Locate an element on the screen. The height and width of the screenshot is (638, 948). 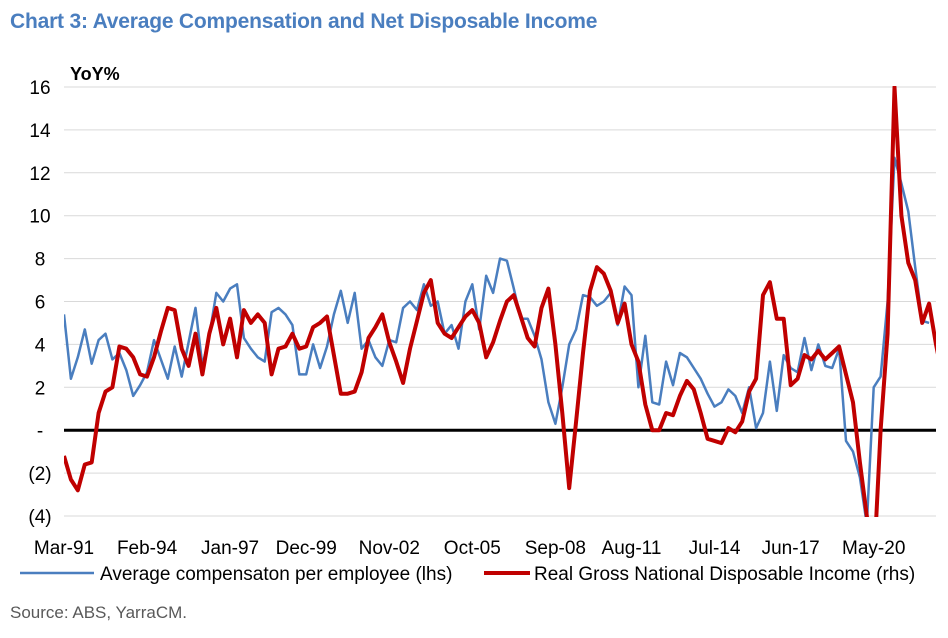
x-tick-label: Feb-94 is located at coordinates (147, 548).